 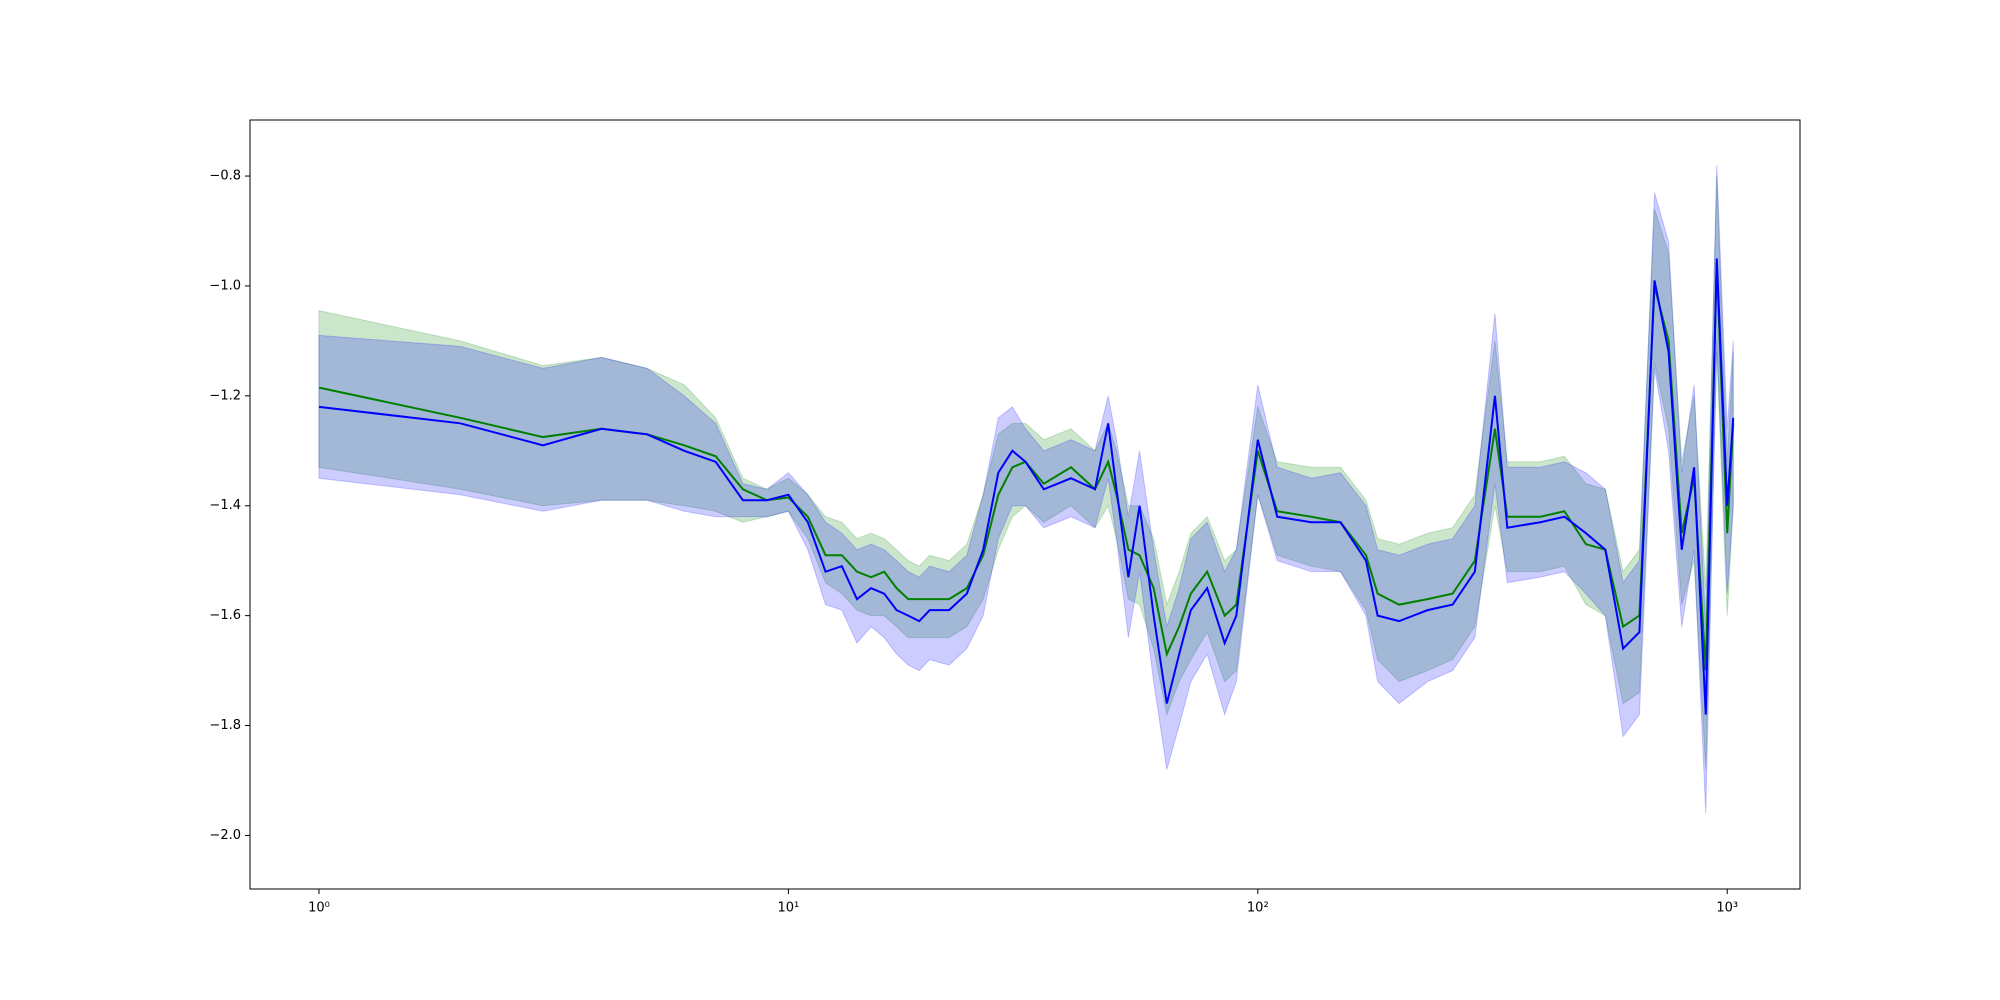 What do you see at coordinates (225, 395) in the screenshot?
I see `y-tick-label: −1.2` at bounding box center [225, 395].